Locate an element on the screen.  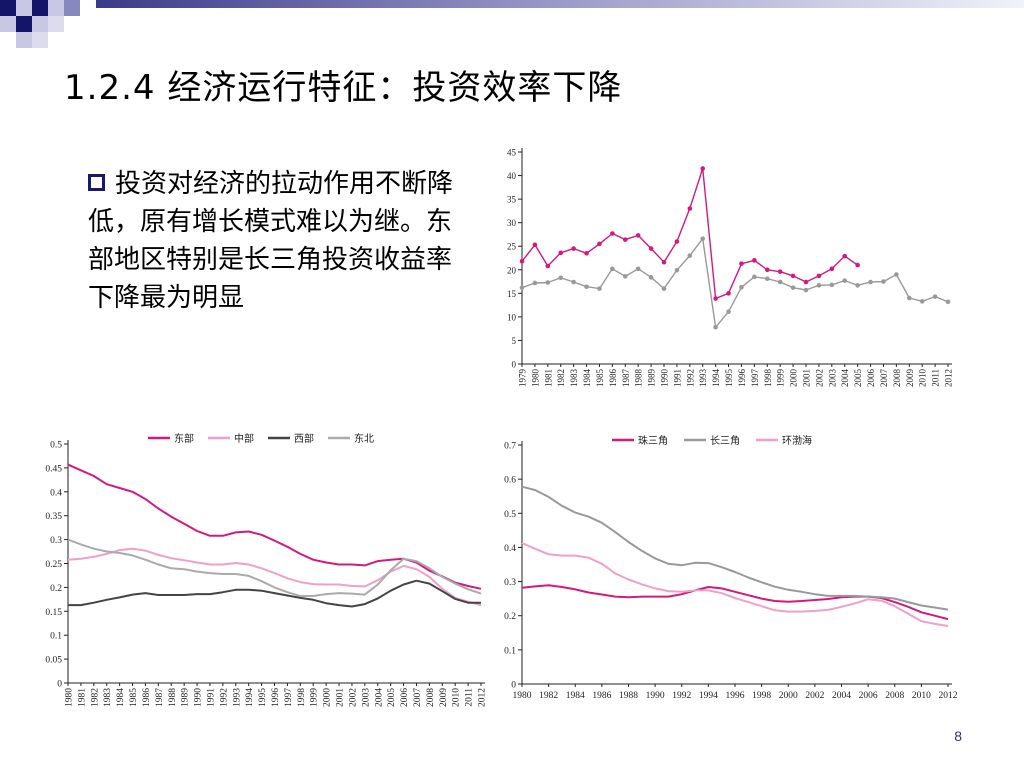
x-tick-label: 1997 is located at coordinates (755, 378).